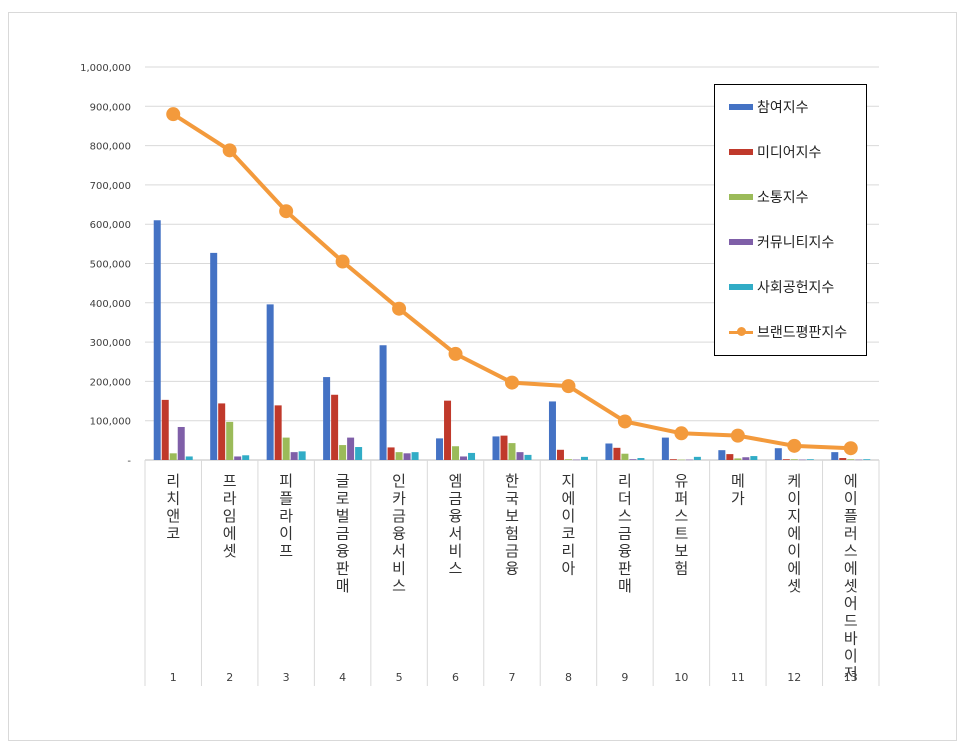 This screenshot has height=752, width=966. What do you see at coordinates (783, 108) in the screenshot?
I see `legend-label-participation: 참여지수` at bounding box center [783, 108].